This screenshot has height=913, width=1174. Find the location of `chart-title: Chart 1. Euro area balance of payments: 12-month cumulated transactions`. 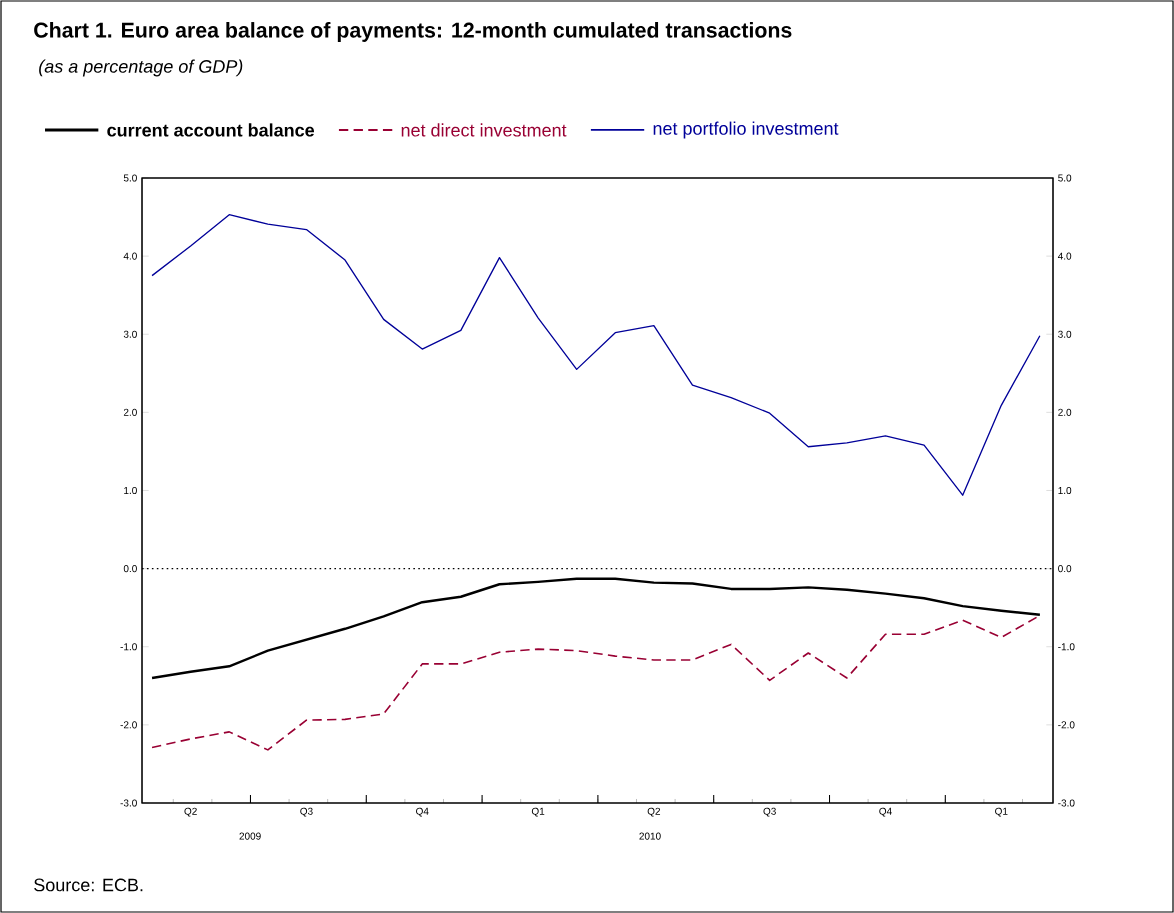

chart-title: Chart 1. Euro area balance of payments: 12-month cumulated transactions is located at coordinates (413, 32).